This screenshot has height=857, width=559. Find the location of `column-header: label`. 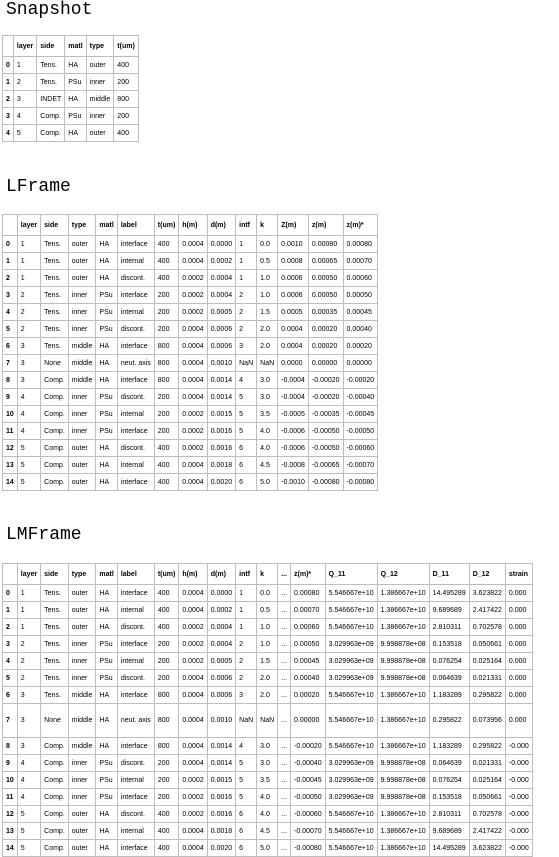

column-header: label is located at coordinates (135, 574).